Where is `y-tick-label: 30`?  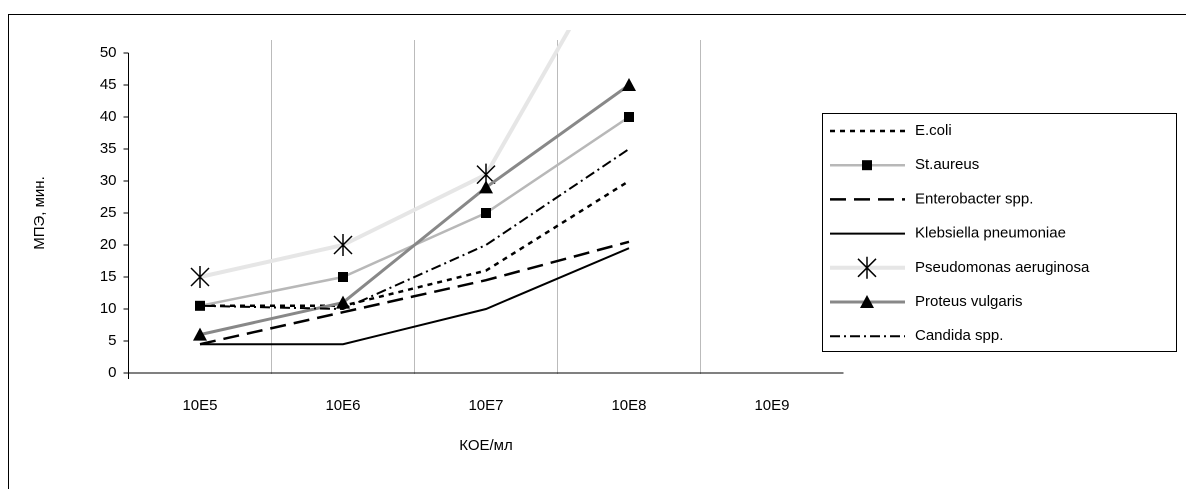 y-tick-label: 30 is located at coordinates (108, 180).